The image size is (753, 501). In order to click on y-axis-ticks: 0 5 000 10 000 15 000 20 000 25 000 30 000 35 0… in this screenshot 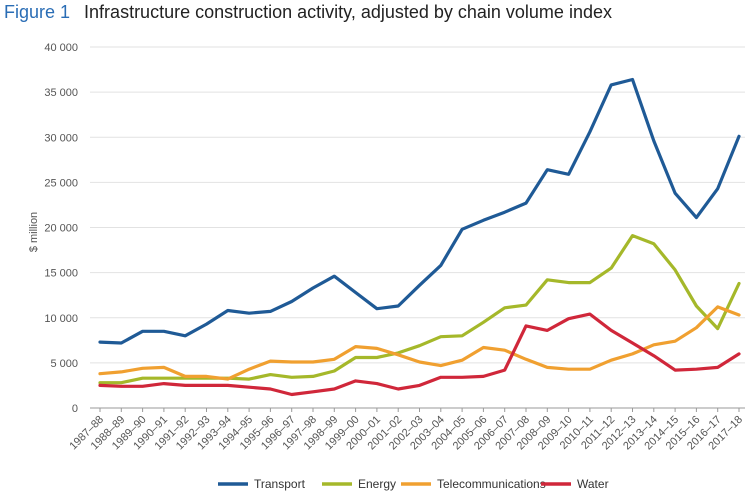, I will do `click(61, 228)`.